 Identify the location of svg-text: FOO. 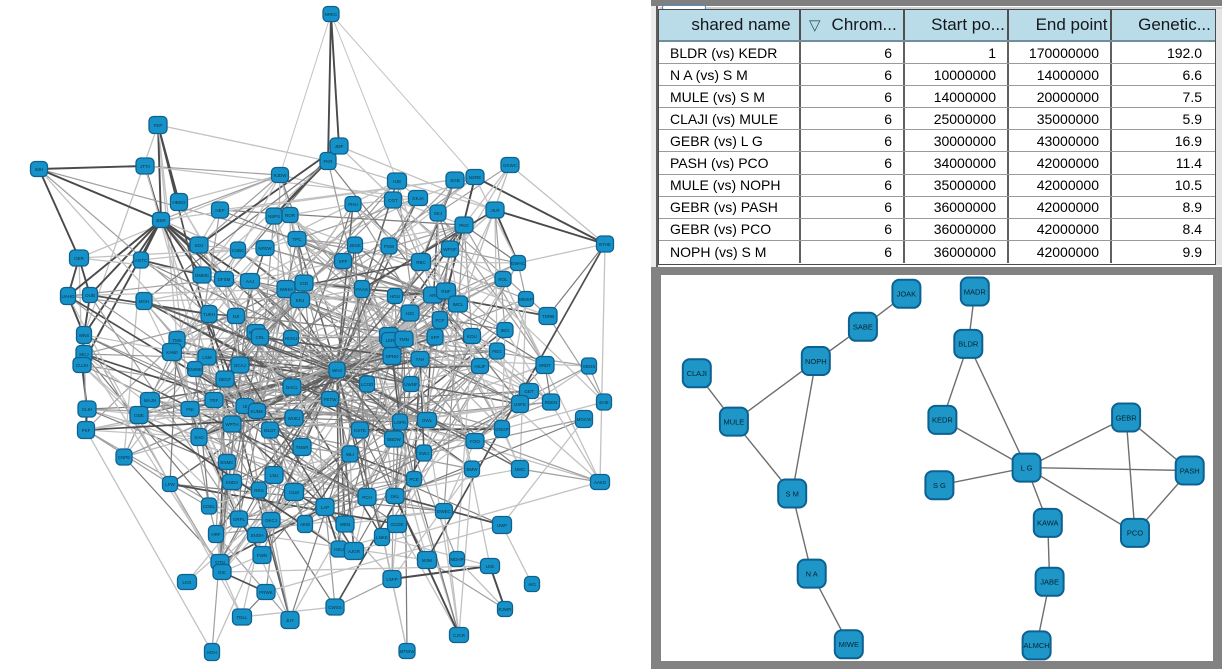
(475, 441).